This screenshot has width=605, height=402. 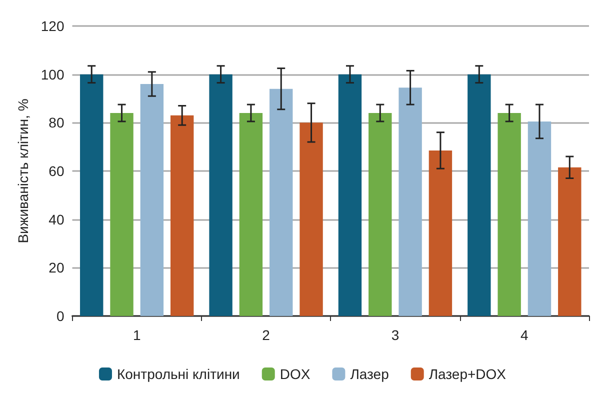 What do you see at coordinates (56, 219) in the screenshot?
I see `y-tick-label: 40` at bounding box center [56, 219].